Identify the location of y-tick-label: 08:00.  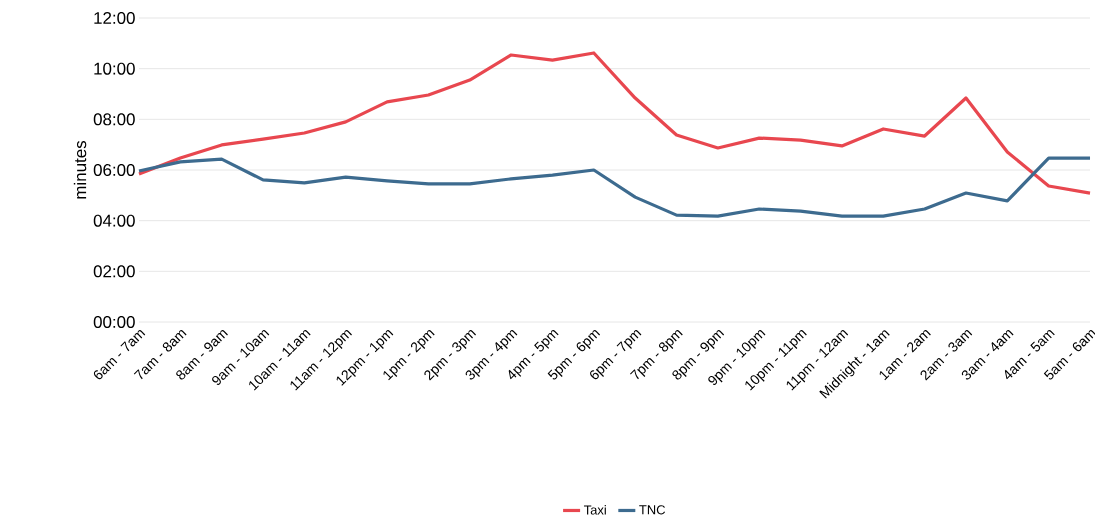
(114, 119).